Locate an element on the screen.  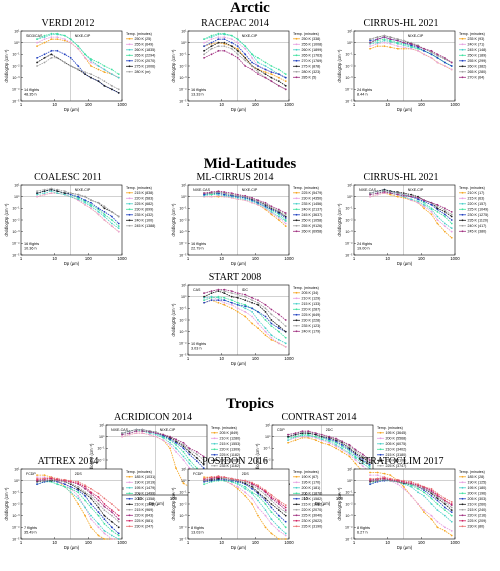
legend-entry: 225 K (682) is located at coordinates (144, 204).